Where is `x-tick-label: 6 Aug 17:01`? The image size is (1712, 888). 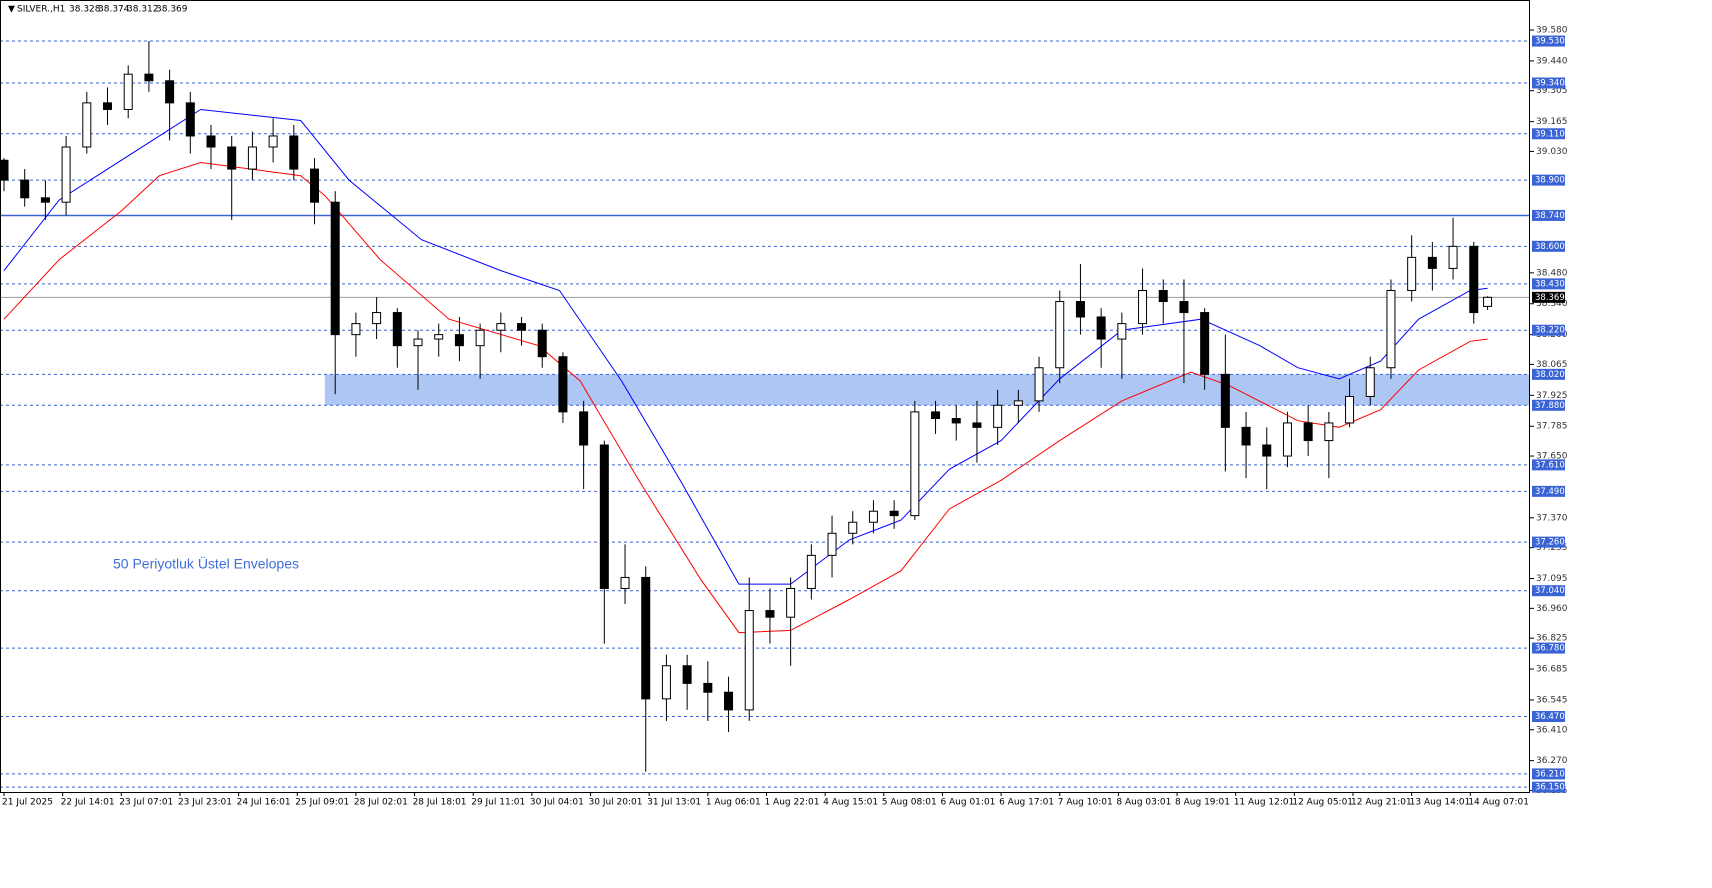 x-tick-label: 6 Aug 17:01 is located at coordinates (1026, 803).